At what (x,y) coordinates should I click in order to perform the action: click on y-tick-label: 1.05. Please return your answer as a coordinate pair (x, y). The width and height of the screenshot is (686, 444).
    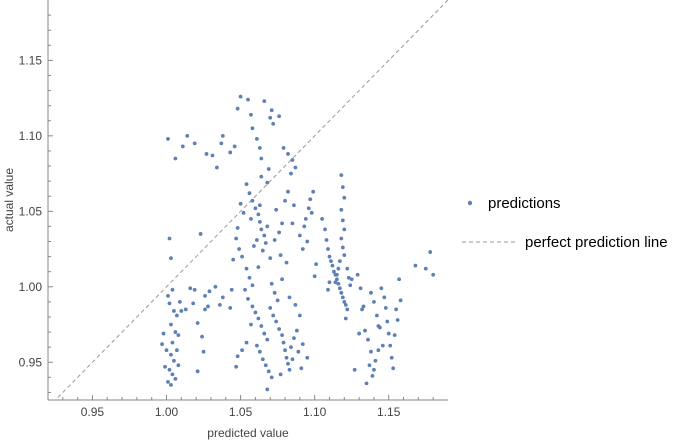
    Looking at the image, I should click on (31, 211).